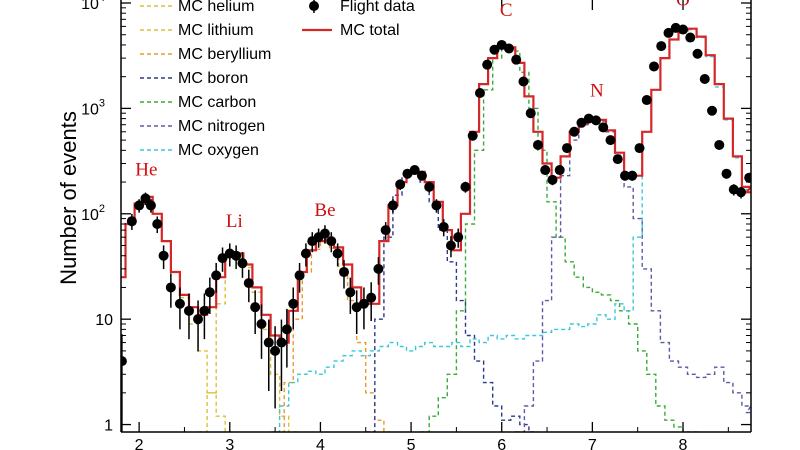 The height and width of the screenshot is (450, 800). I want to click on x-tick-label: 6, so click(501, 443).